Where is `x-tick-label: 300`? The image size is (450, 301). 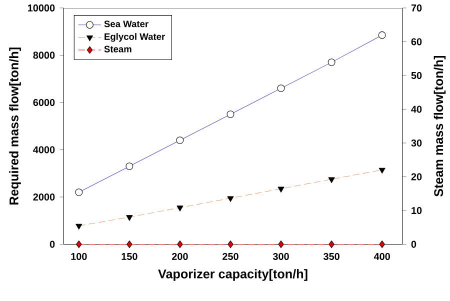 x-tick-label: 300 is located at coordinates (280, 256).